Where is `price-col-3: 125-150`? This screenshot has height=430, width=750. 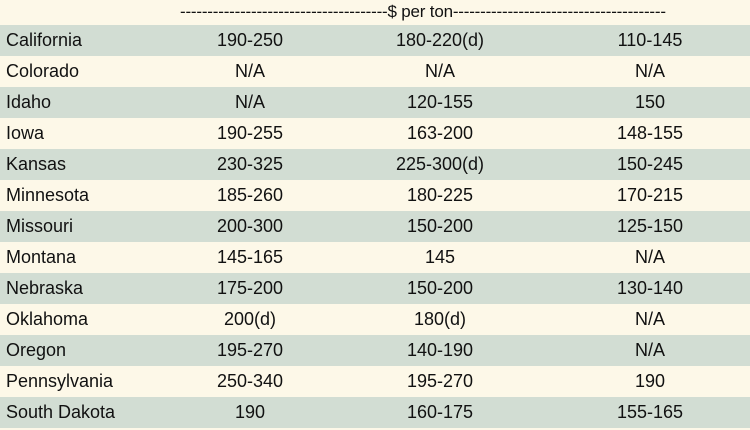
price-col-3: 125-150 is located at coordinates (650, 226).